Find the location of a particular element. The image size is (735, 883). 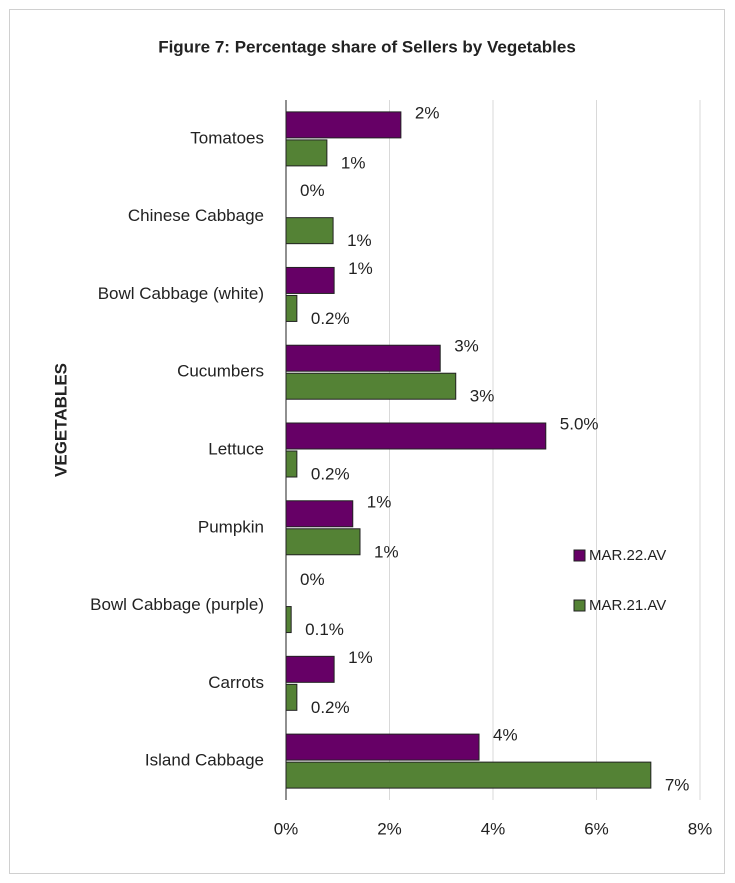

y-tick-label: Bowl Cabbage (white) is located at coordinates (181, 293).